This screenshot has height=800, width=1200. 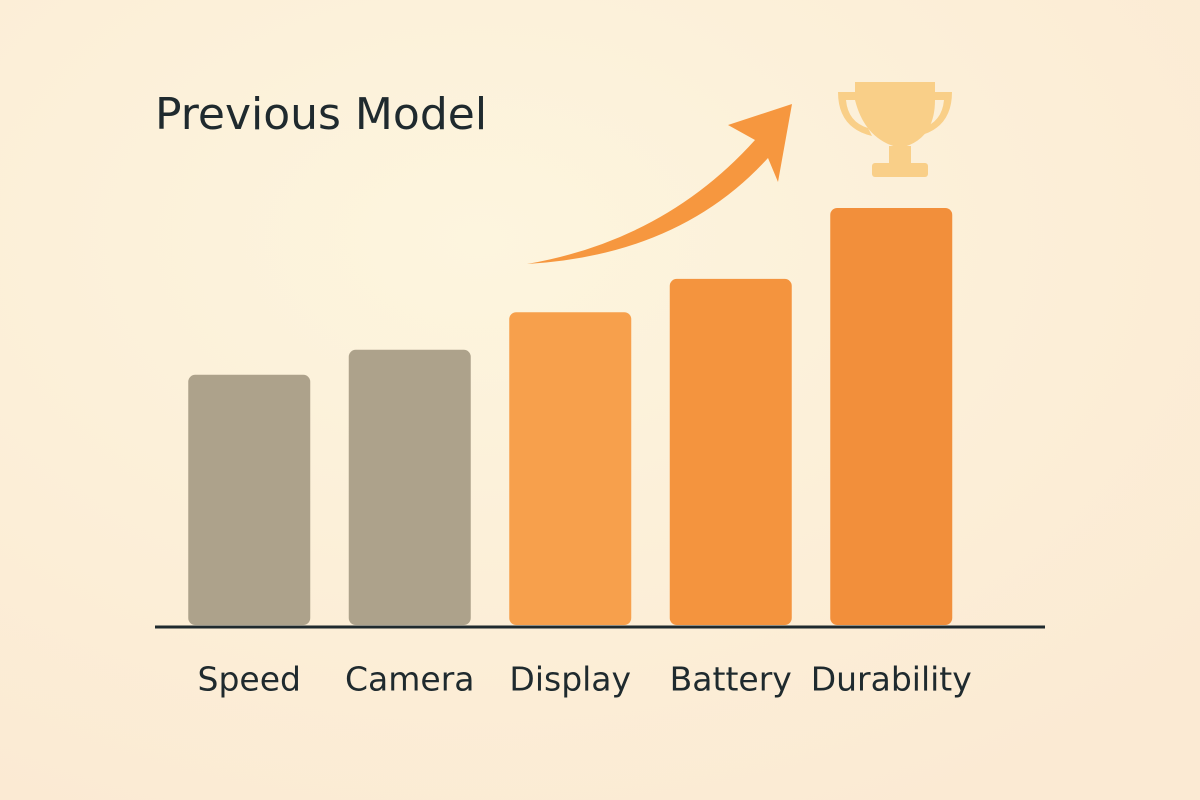 What do you see at coordinates (895, 129) in the screenshot?
I see `trophy-icon` at bounding box center [895, 129].